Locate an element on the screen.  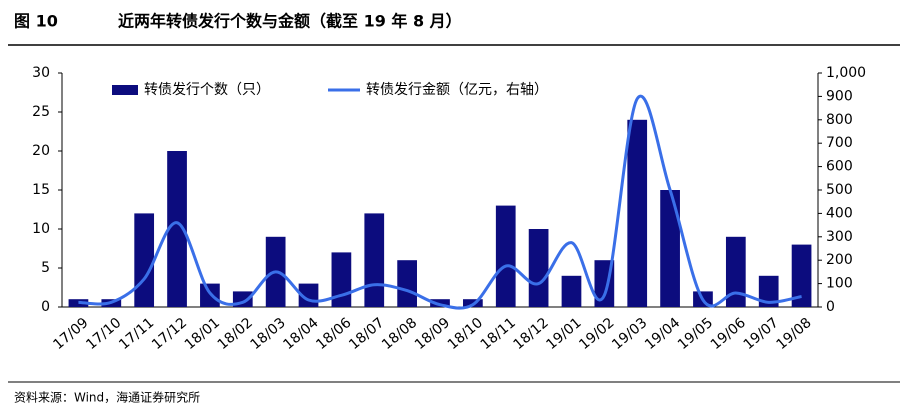
x-tick-label: 19/03 is located at coordinates (629, 334).